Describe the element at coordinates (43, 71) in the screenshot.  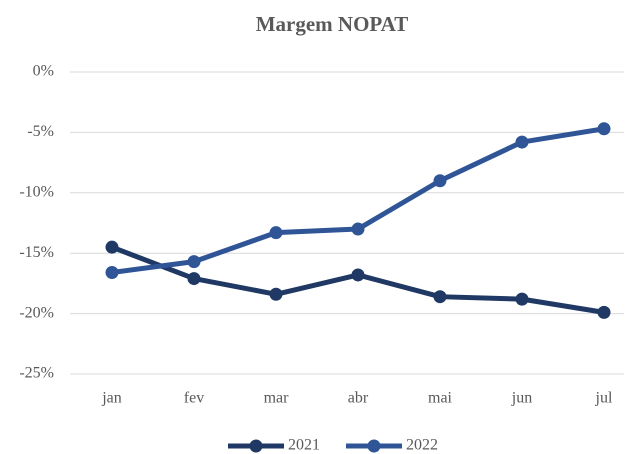
I see `y-tick-label: 0%` at that location.